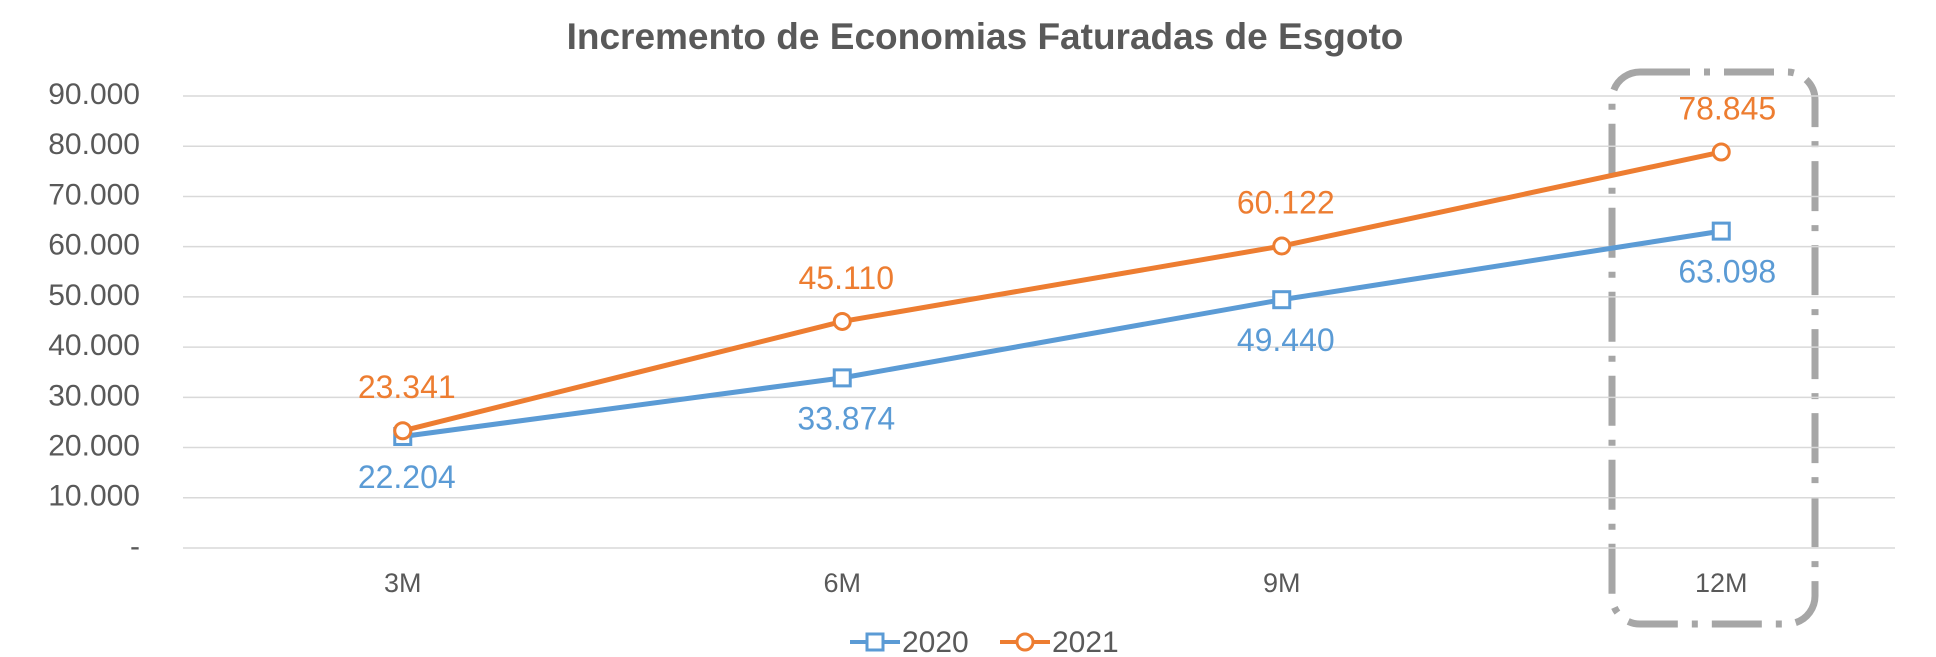 The height and width of the screenshot is (657, 1936). What do you see at coordinates (94, 445) in the screenshot?
I see `y-tick-label: 20.000` at bounding box center [94, 445].